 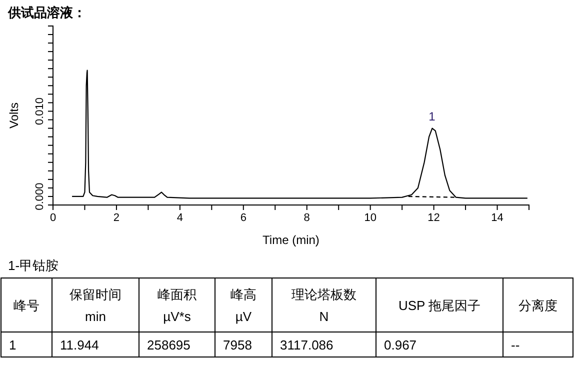 I want to click on text: 258695, so click(x=168, y=345).